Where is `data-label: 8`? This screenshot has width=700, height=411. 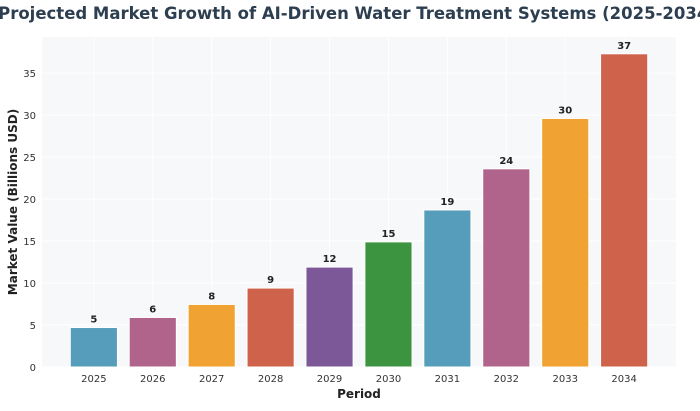
data-label: 8 is located at coordinates (211, 296).